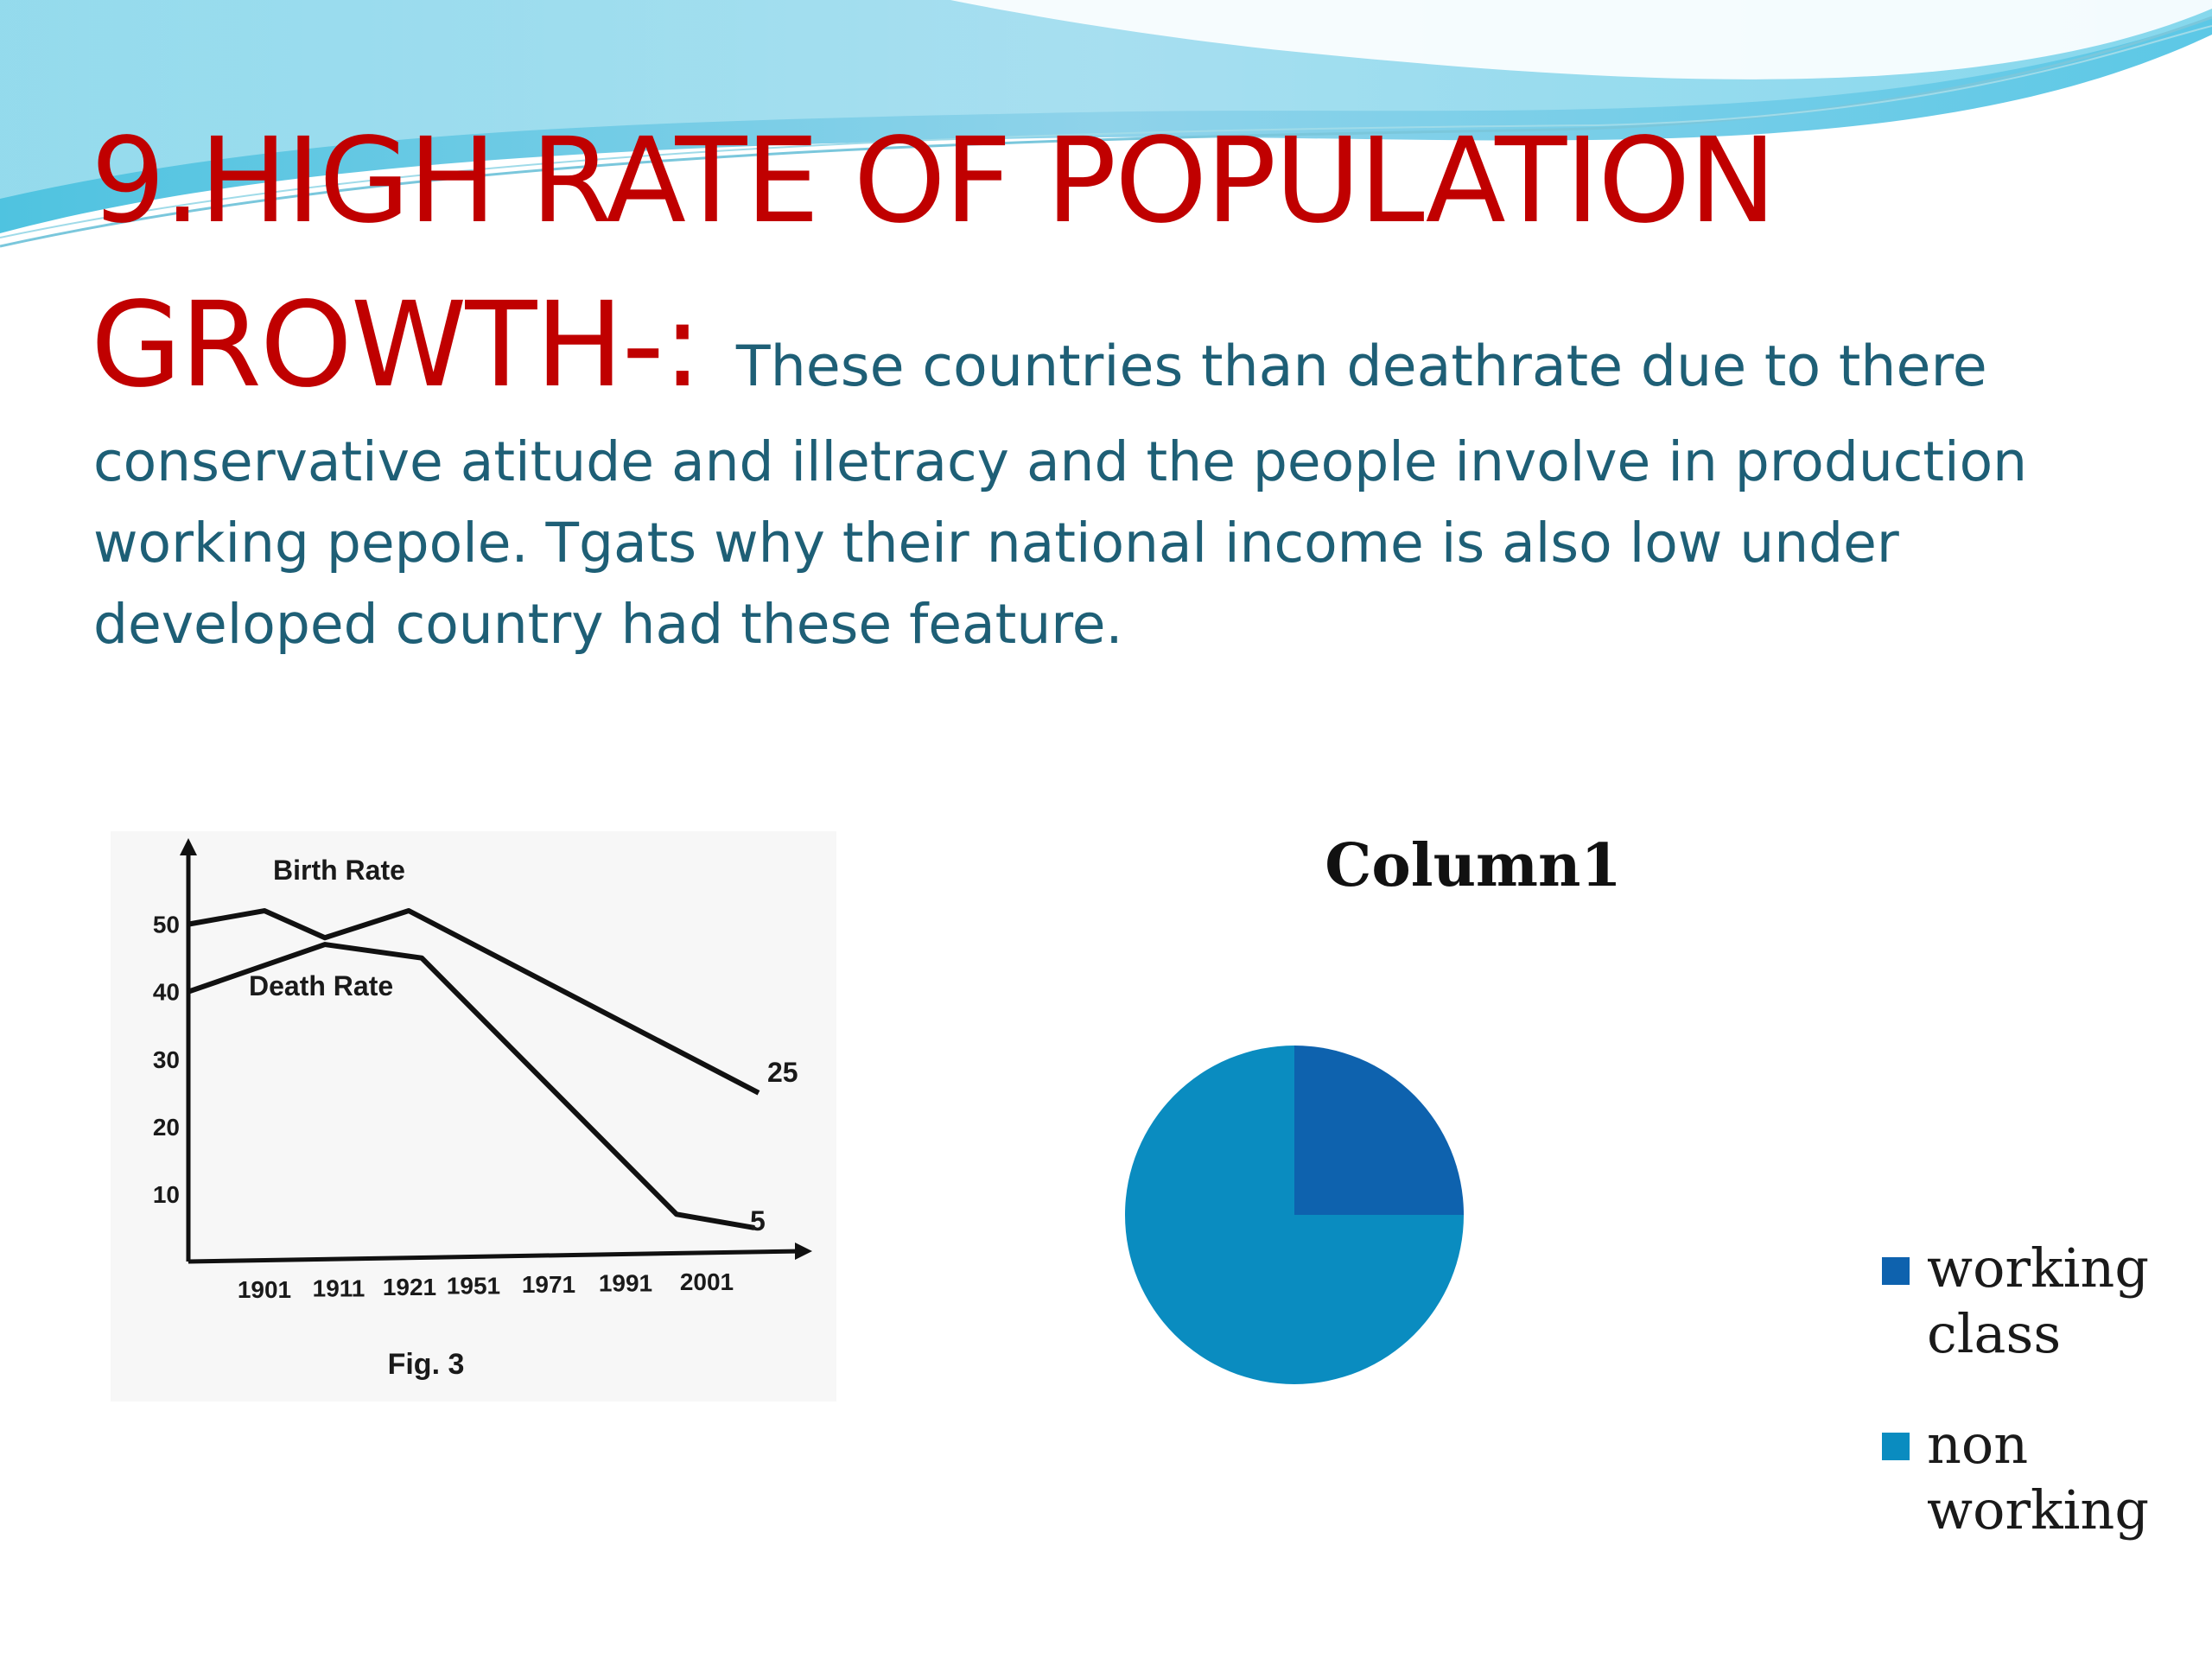 The height and width of the screenshot is (1659, 2212). Describe the element at coordinates (1379, 1130) in the screenshot. I see `pie-slice-working-class` at that location.